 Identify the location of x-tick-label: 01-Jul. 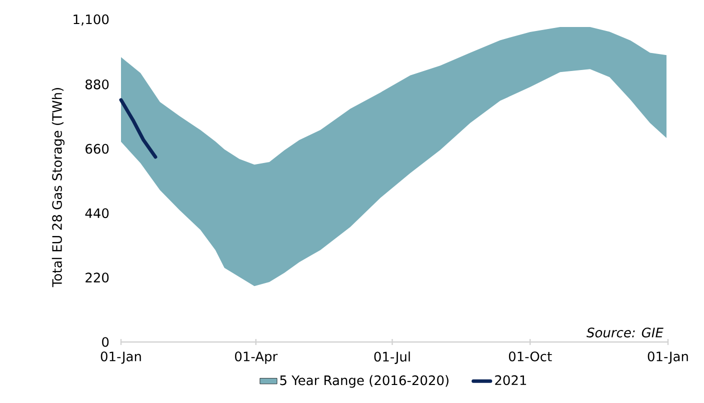
(392, 358).